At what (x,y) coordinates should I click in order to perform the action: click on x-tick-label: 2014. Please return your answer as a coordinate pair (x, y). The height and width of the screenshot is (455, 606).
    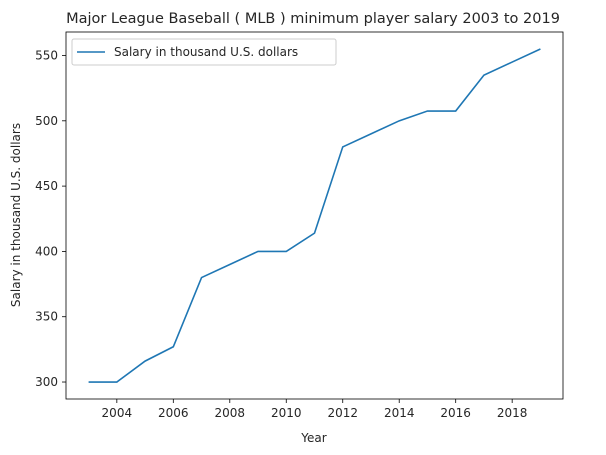
    Looking at the image, I should click on (399, 413).